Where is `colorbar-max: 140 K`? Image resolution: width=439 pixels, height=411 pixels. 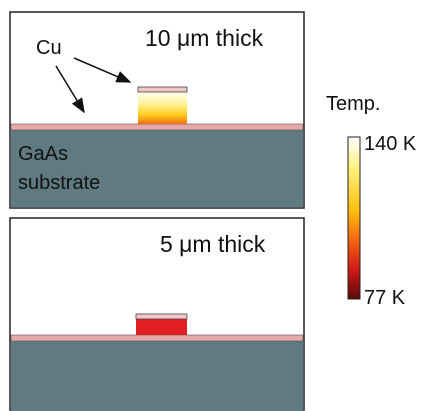 colorbar-max: 140 K is located at coordinates (390, 144).